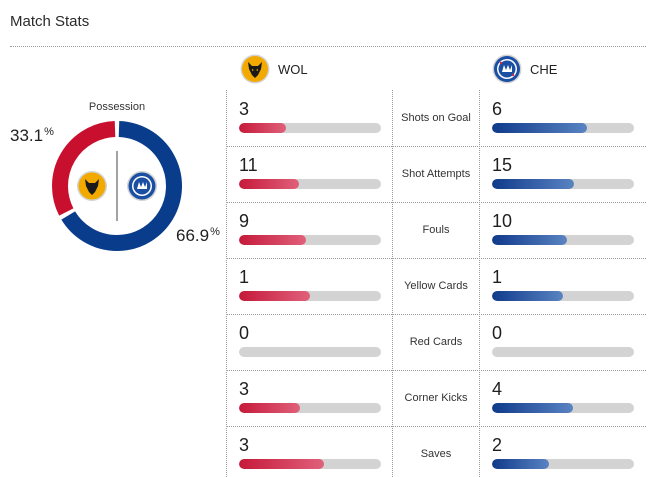 This screenshot has height=477, width=655. What do you see at coordinates (274, 69) in the screenshot?
I see `home-team-header: WOL` at bounding box center [274, 69].